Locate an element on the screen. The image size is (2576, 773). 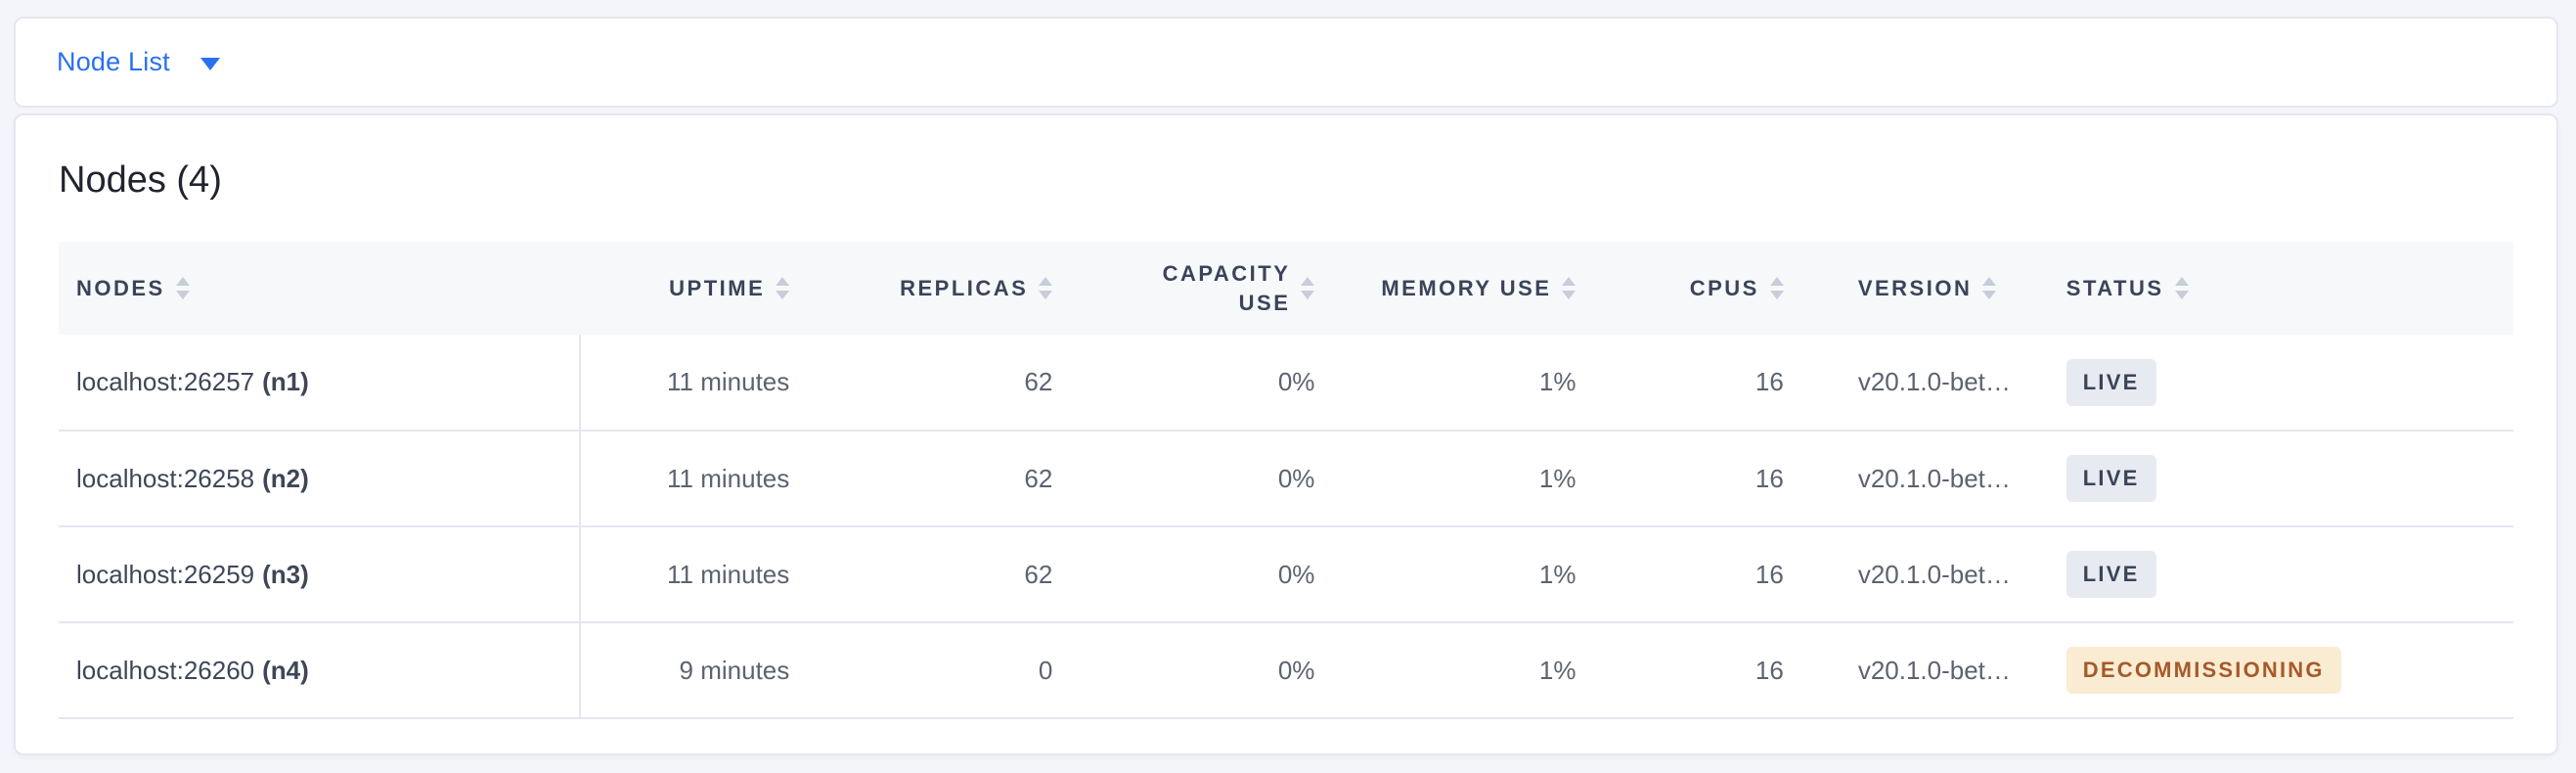
column-header-version: VERSION is located at coordinates (1924, 289).